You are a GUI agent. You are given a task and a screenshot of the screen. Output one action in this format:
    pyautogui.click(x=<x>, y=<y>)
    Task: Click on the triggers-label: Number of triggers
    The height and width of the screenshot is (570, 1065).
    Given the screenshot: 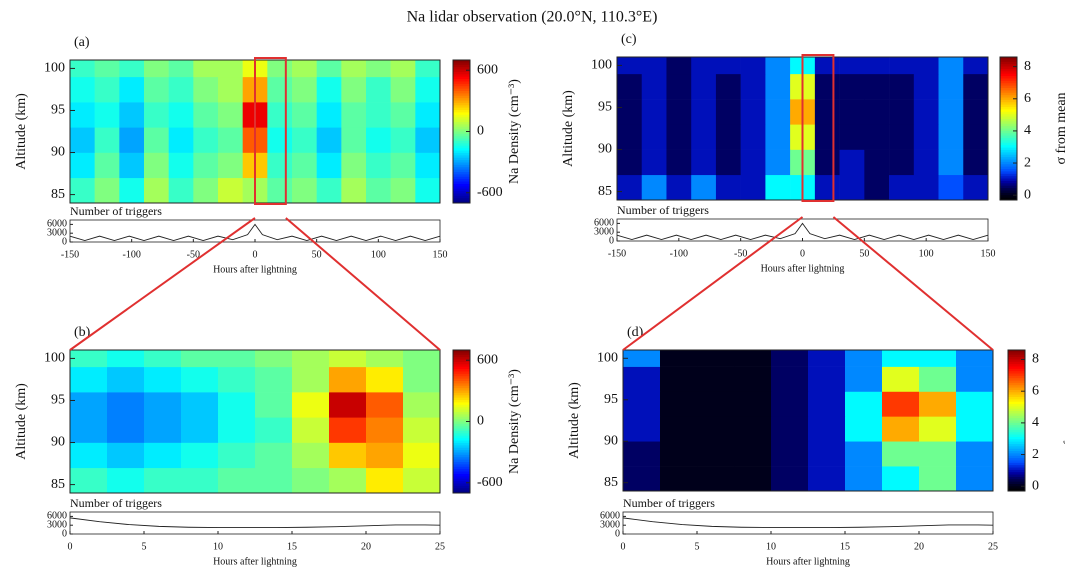 What is the action you would take?
    pyautogui.click(x=663, y=210)
    